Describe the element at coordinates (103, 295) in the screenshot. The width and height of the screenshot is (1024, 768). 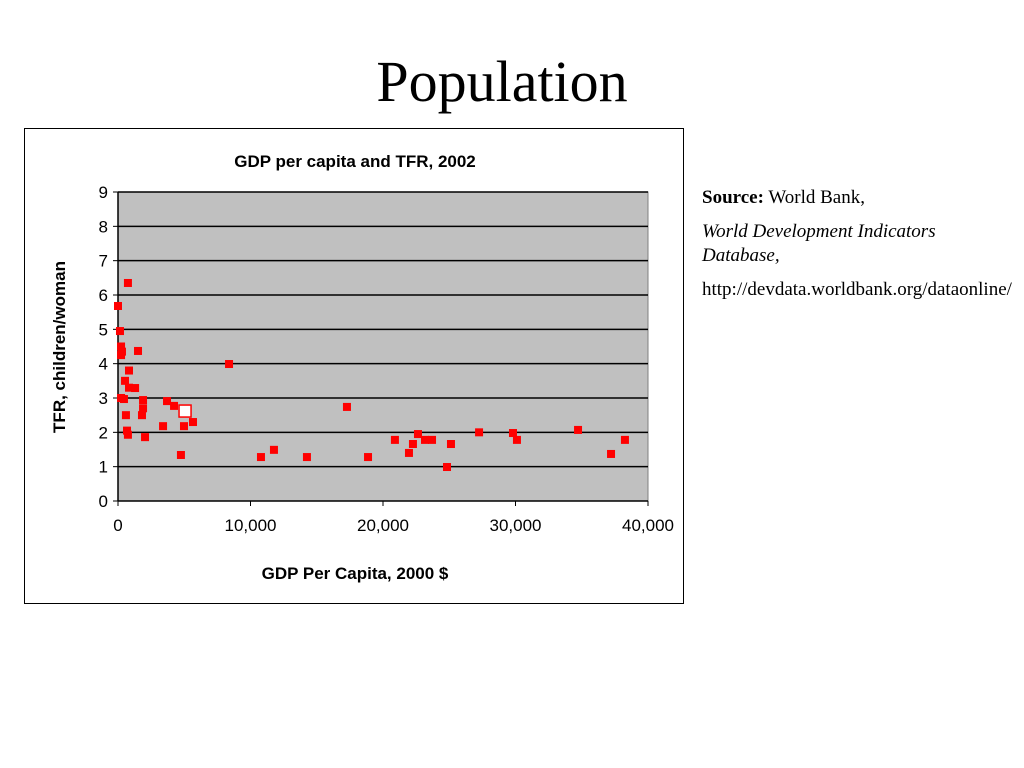
I see `y-tick-label: 6` at that location.